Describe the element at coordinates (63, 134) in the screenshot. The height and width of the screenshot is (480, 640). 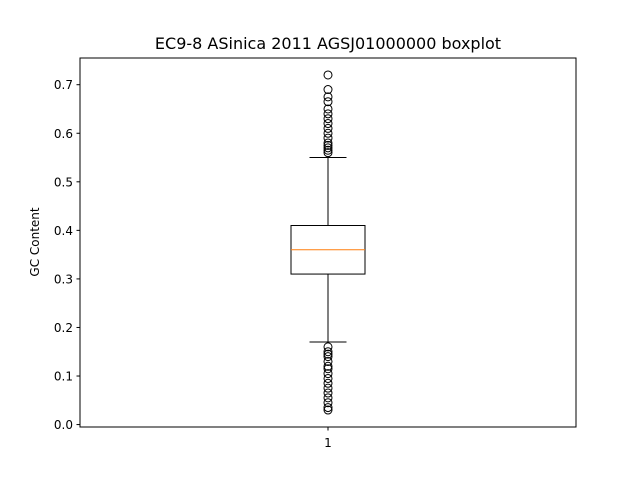
I see `y-tick-label: 0.6` at that location.